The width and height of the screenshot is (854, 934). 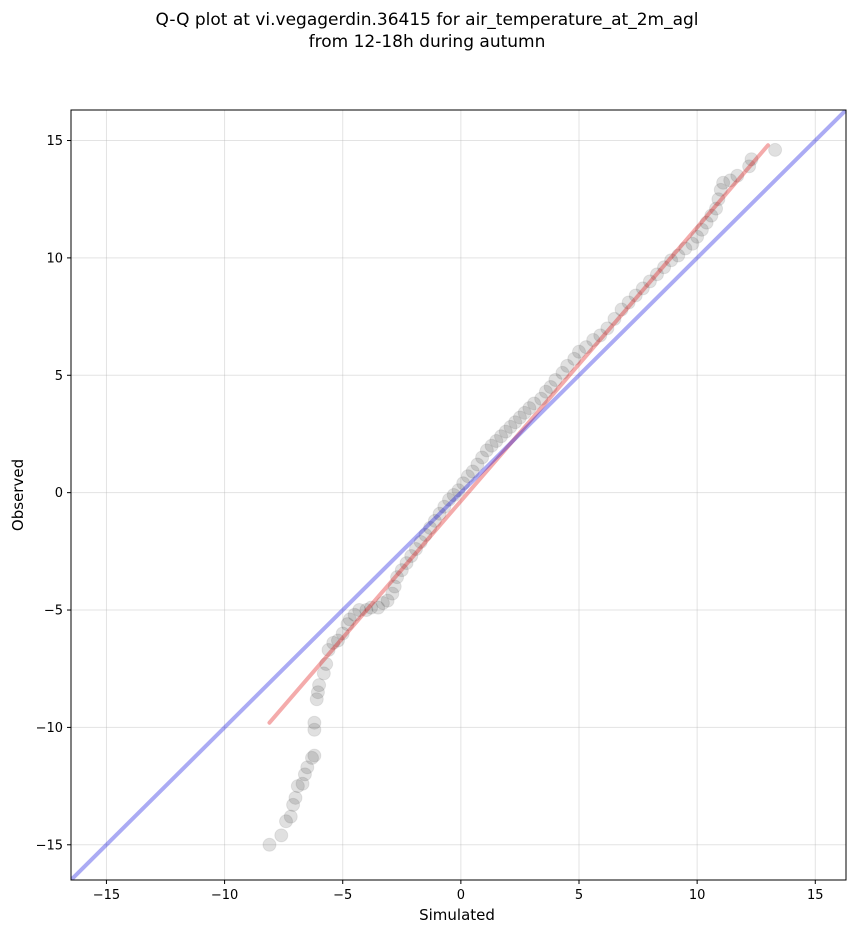 What do you see at coordinates (815, 895) in the screenshot?
I see `x-tick-label: 15` at bounding box center [815, 895].